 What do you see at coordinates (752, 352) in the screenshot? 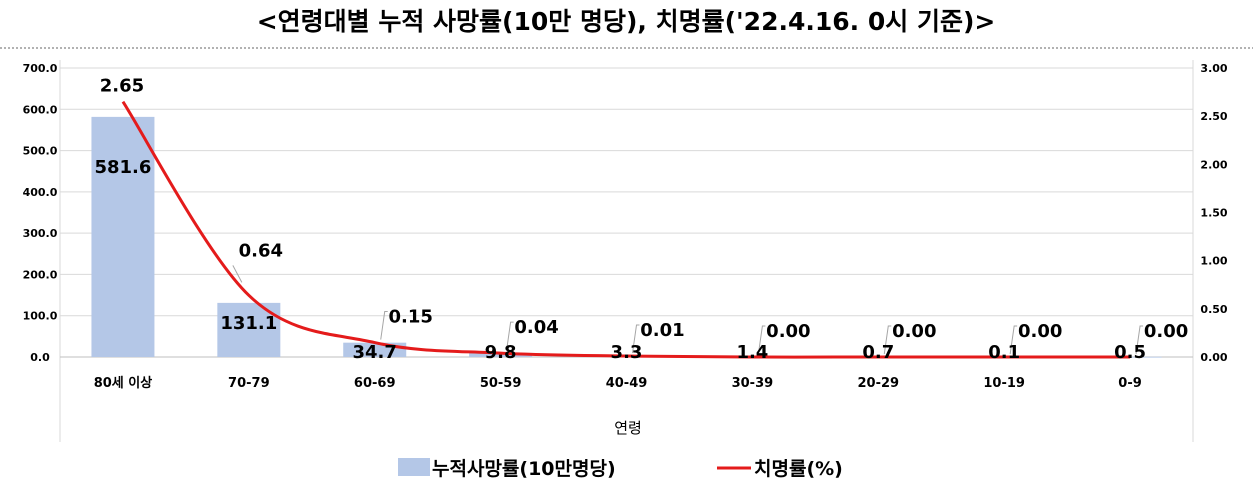
I see `bar-data-label: 1.4` at bounding box center [752, 352].